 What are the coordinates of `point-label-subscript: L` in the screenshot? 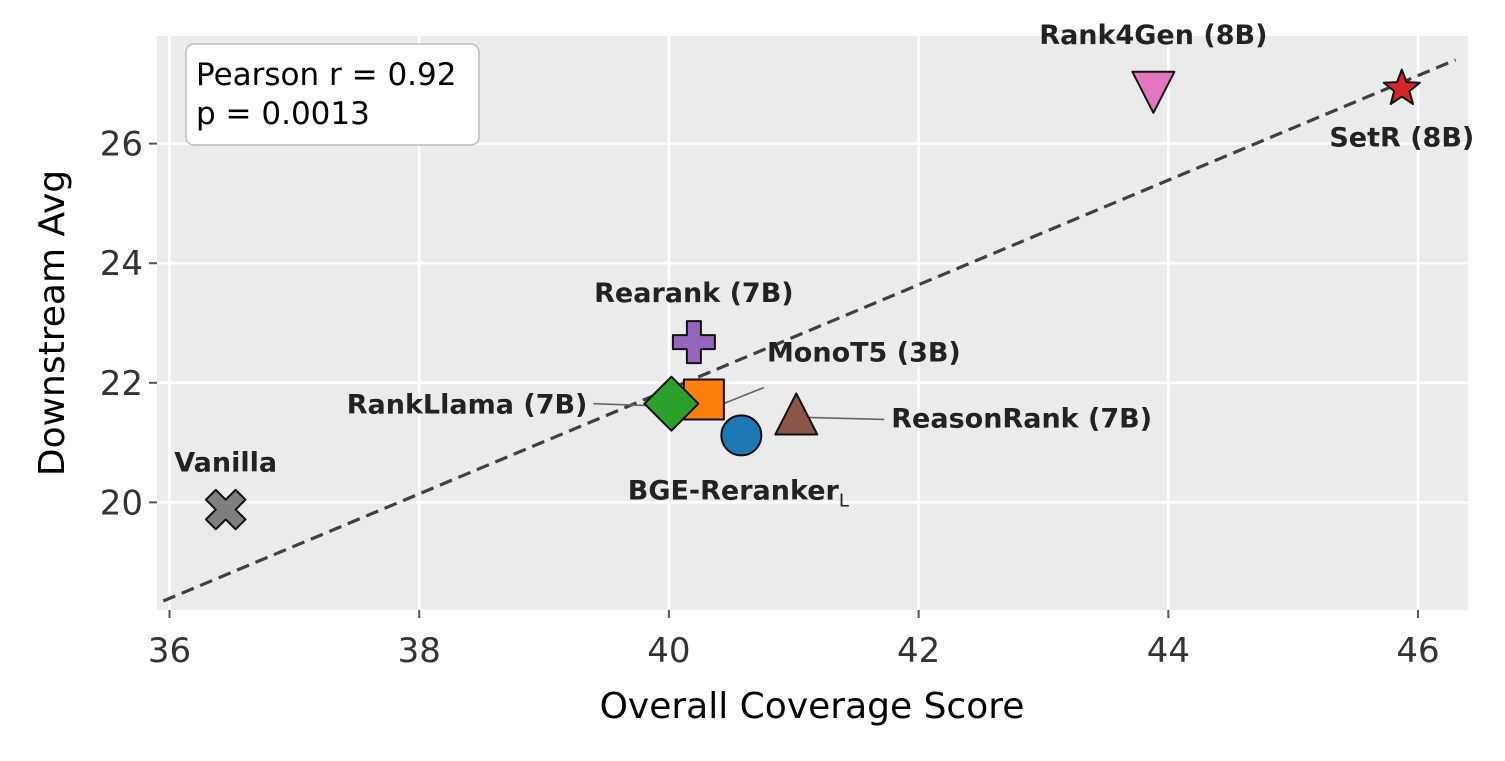 It's located at (844, 500).